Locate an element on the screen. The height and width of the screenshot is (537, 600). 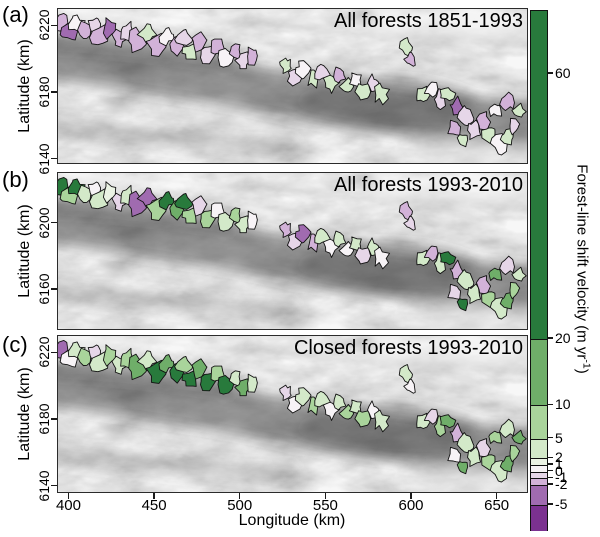
panel-label-a: (a) is located at coordinates (15, 14).